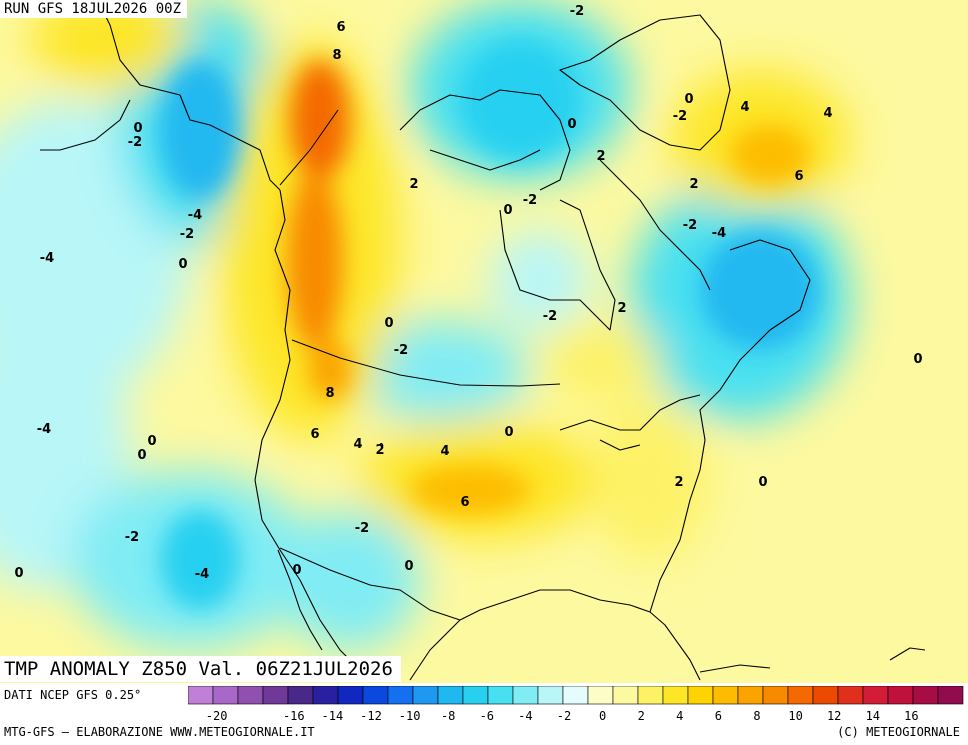 The width and height of the screenshot is (968, 745). I want to click on legend-tick-label: 2, so click(641, 716).